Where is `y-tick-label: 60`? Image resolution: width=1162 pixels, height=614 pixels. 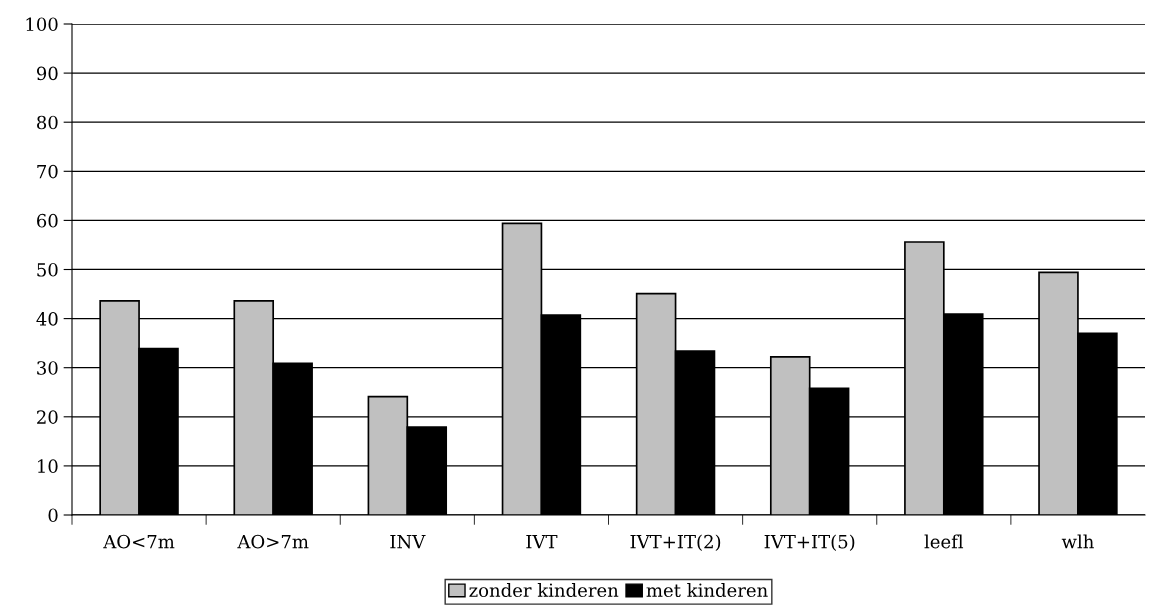 y-tick-label: 60 is located at coordinates (47, 220).